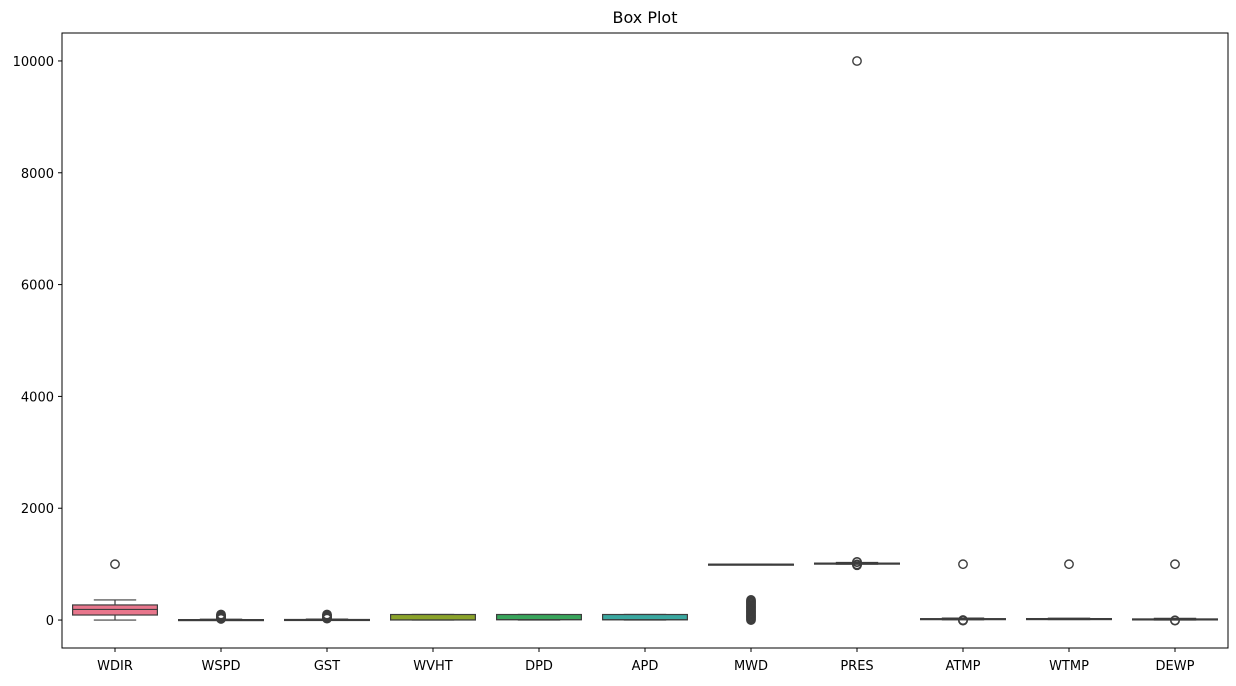 The image size is (1236, 686). I want to click on x-tick-label: APD, so click(645, 666).